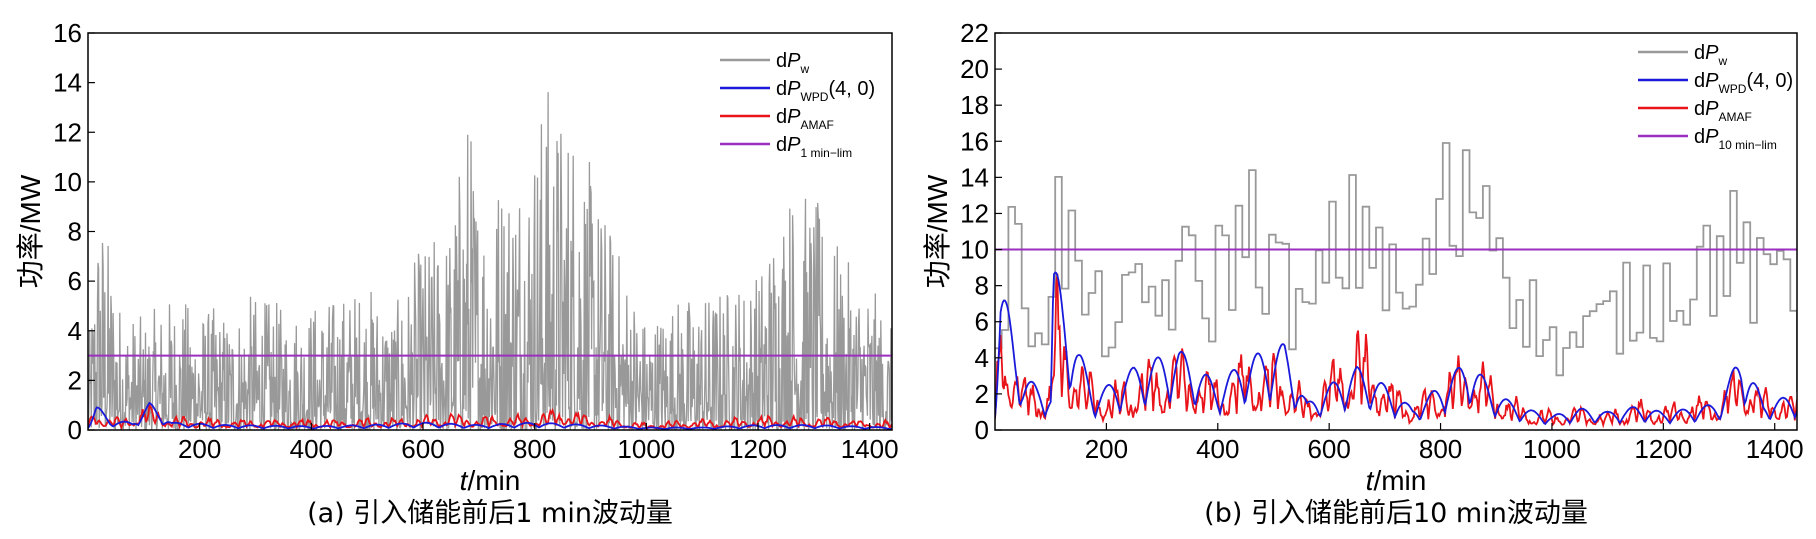  I want to click on panel-caption: (a) 引入储能前后1 min波动量, so click(490, 513).